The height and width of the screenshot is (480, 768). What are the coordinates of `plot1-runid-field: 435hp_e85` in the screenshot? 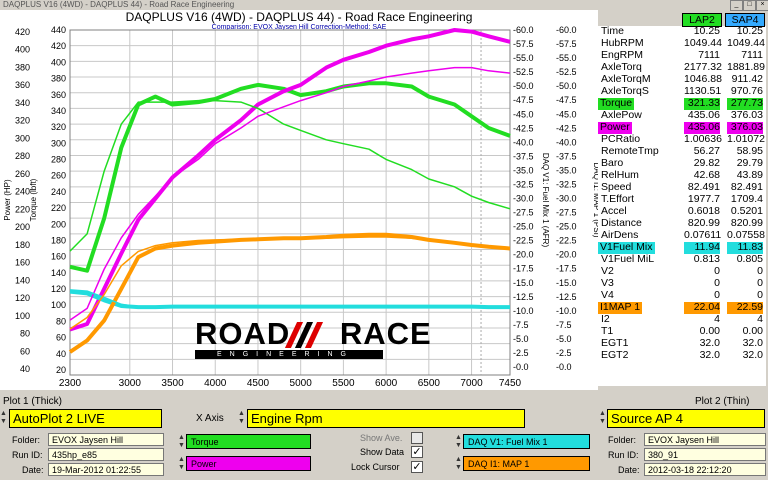 It's located at (106, 454).